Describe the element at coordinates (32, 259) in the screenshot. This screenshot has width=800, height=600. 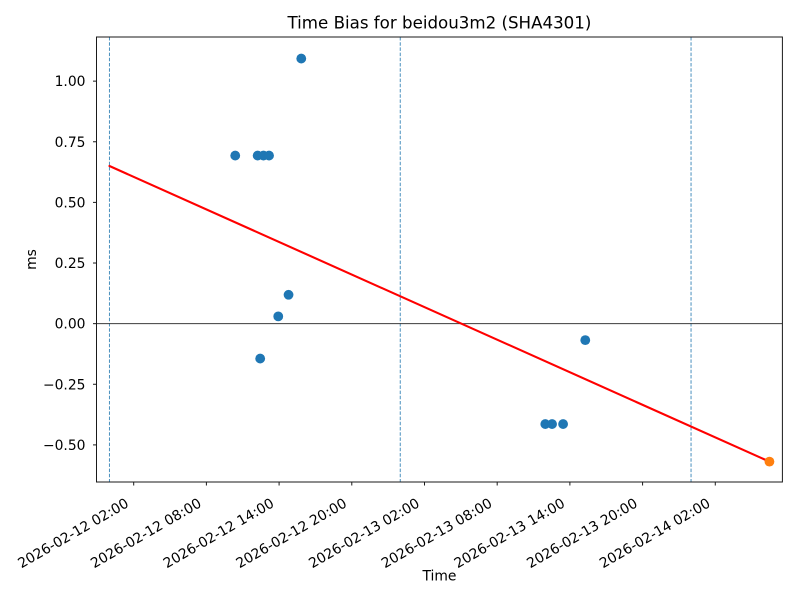
I see `y-axis-label: ms` at that location.